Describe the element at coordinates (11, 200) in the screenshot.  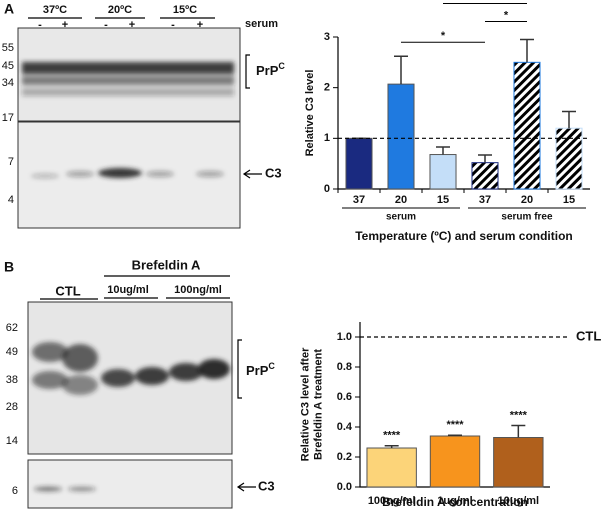
I see `mw-marker: 4` at that location.